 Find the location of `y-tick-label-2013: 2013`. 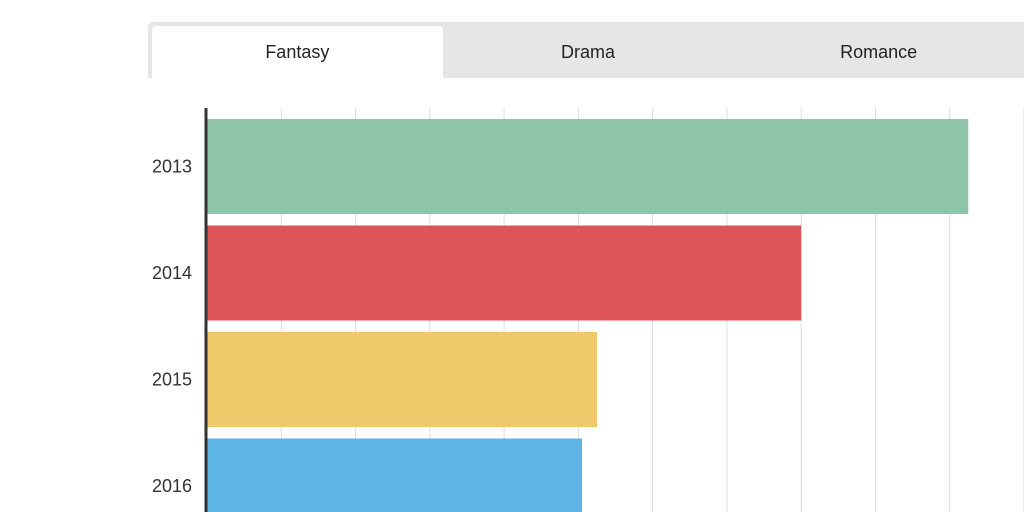

y-tick-label-2013: 2013 is located at coordinates (172, 167).